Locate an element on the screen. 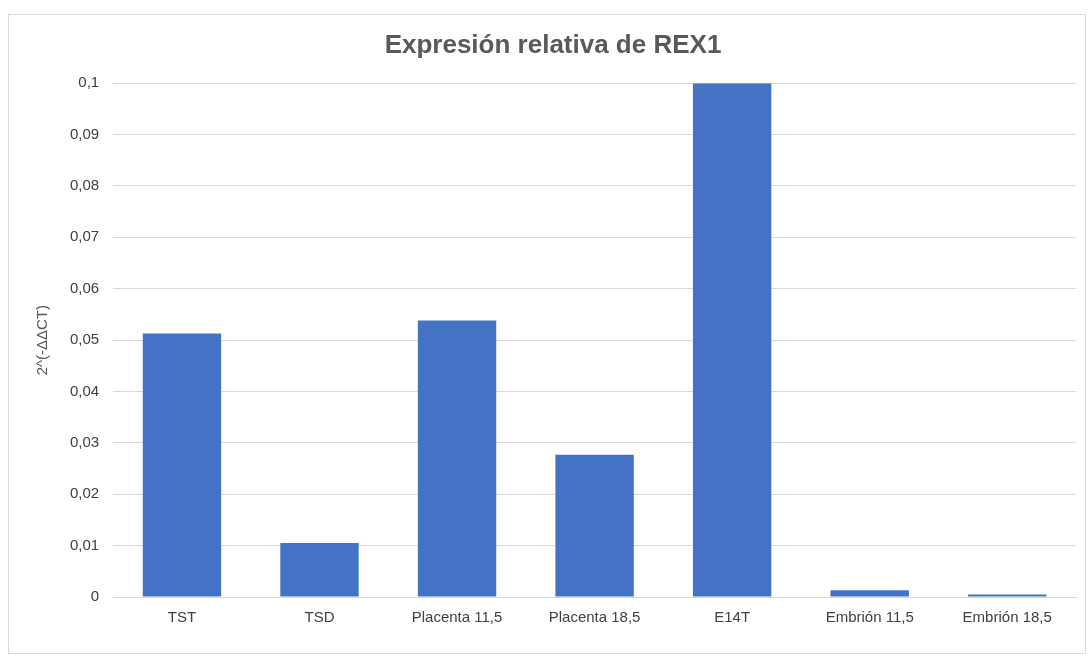  y-tick-label: 0,04 is located at coordinates (84, 390).